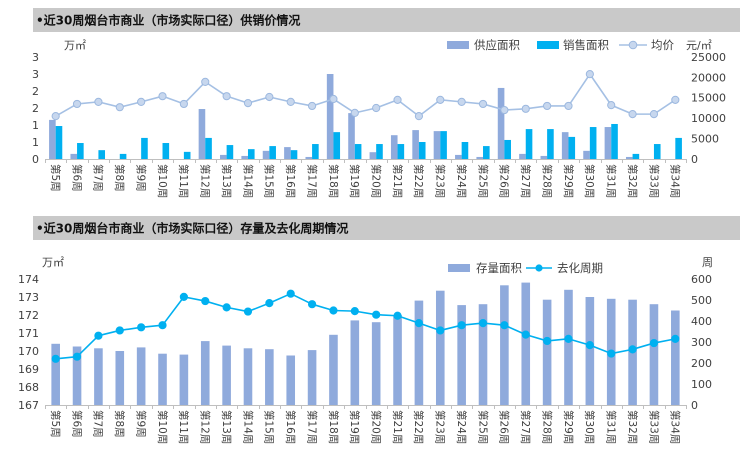 This screenshot has width=740, height=455. What do you see at coordinates (525, 268) in the screenshot?
I see `legend: 存量面积 去化周期` at bounding box center [525, 268].